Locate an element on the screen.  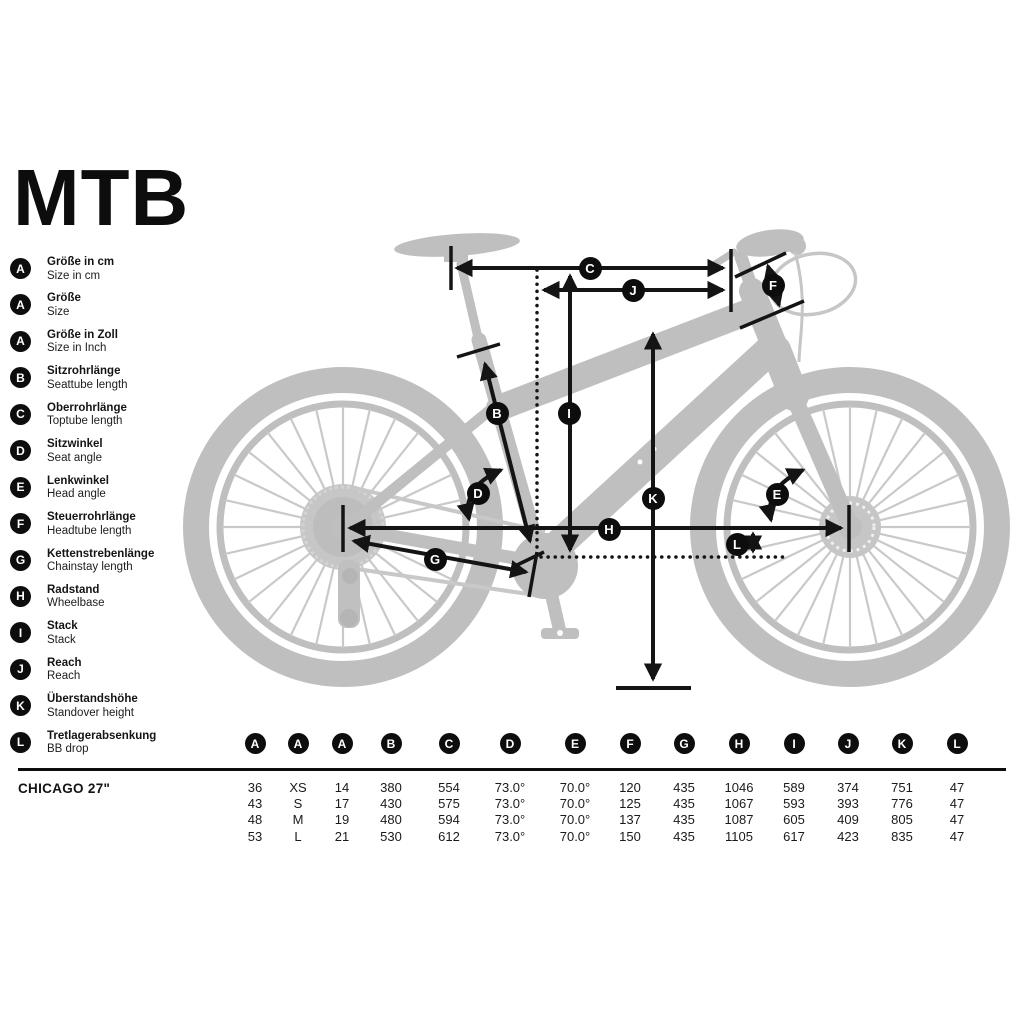
legend-label-en: Seattube length is located at coordinates (87, 384).